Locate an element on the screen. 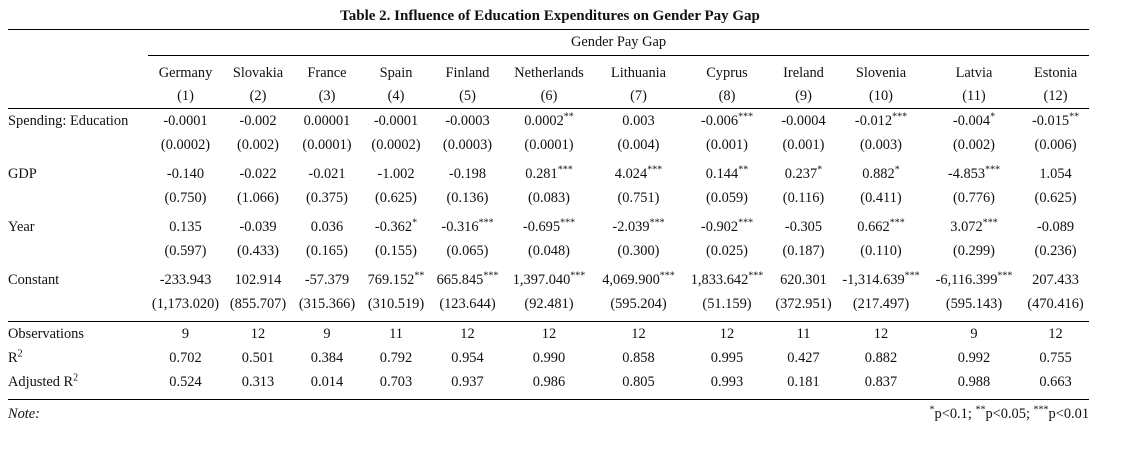 This screenshot has width=1121, height=461. coefficient-cell: -0.0003 is located at coordinates (467, 120).